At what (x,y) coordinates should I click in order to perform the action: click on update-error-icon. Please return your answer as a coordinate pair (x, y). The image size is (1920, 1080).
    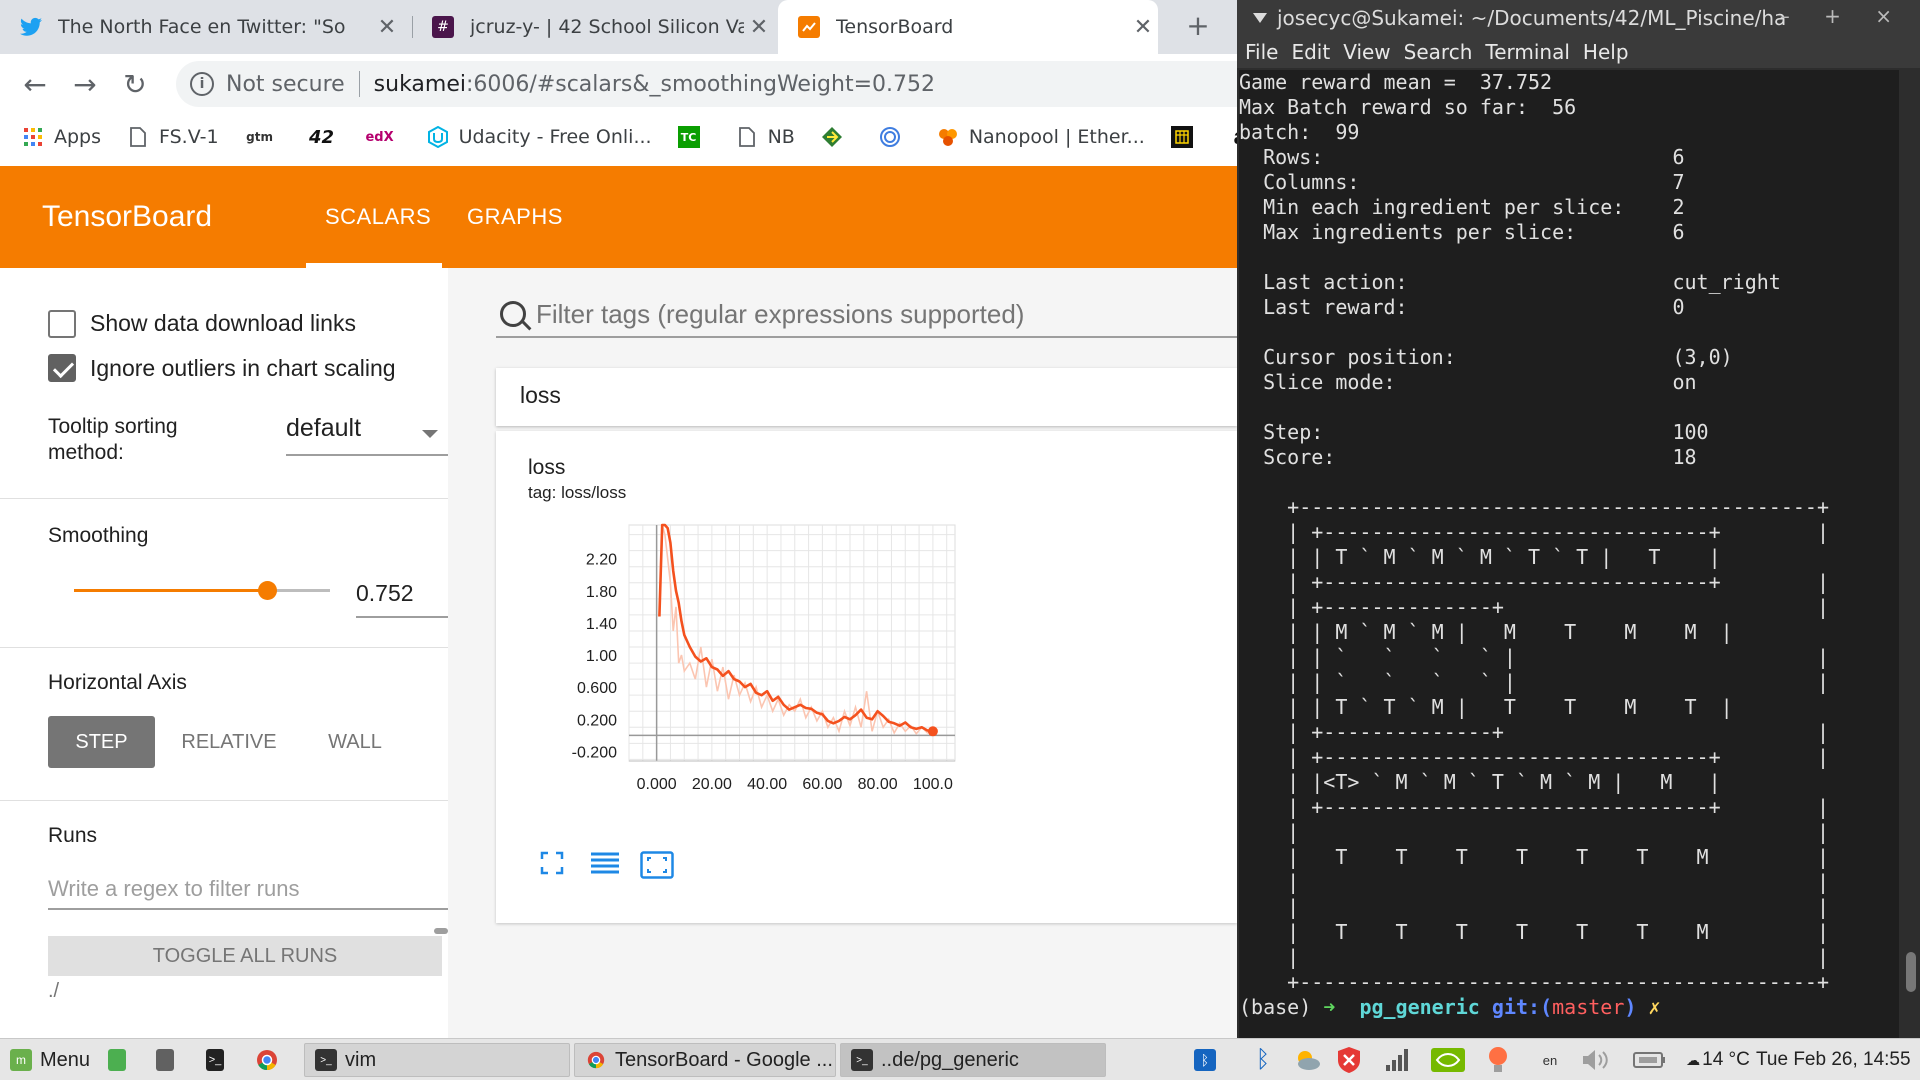
    Looking at the image, I should click on (1349, 1060).